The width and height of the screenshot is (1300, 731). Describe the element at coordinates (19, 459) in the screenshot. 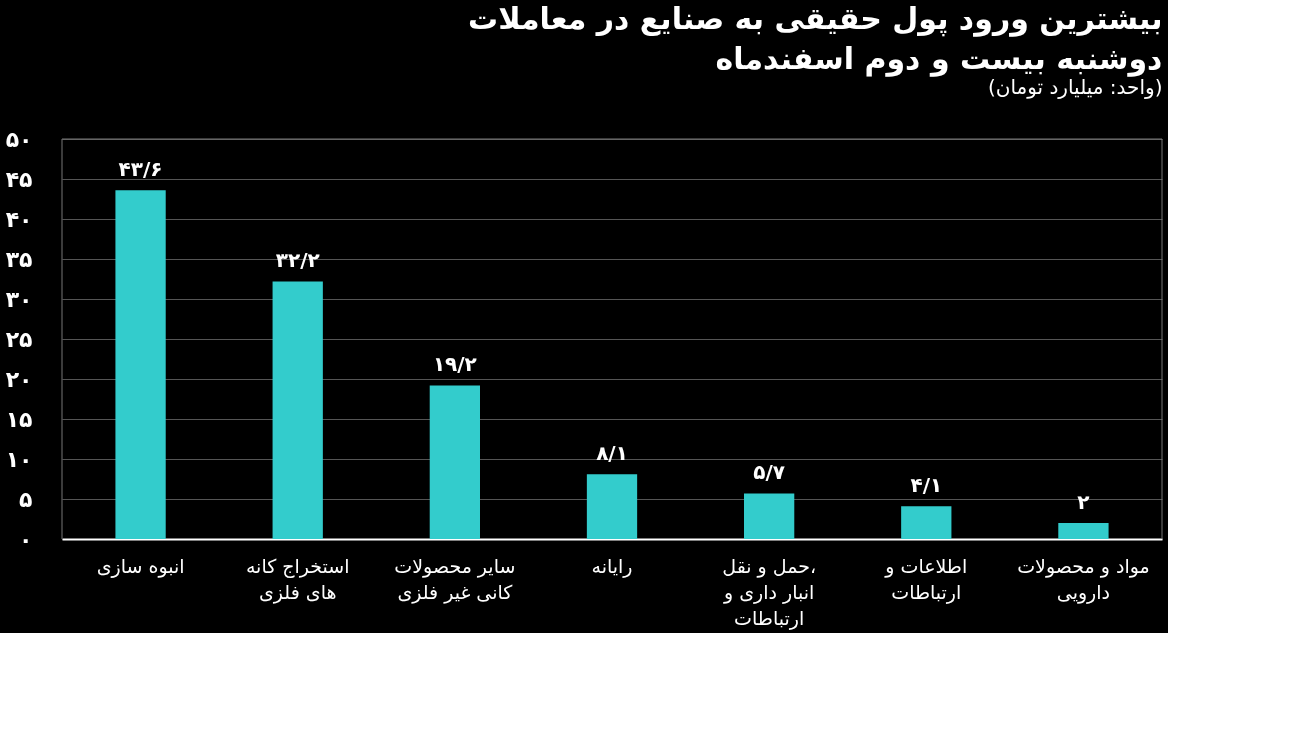

I see `y-tick-label: ۱۰` at that location.